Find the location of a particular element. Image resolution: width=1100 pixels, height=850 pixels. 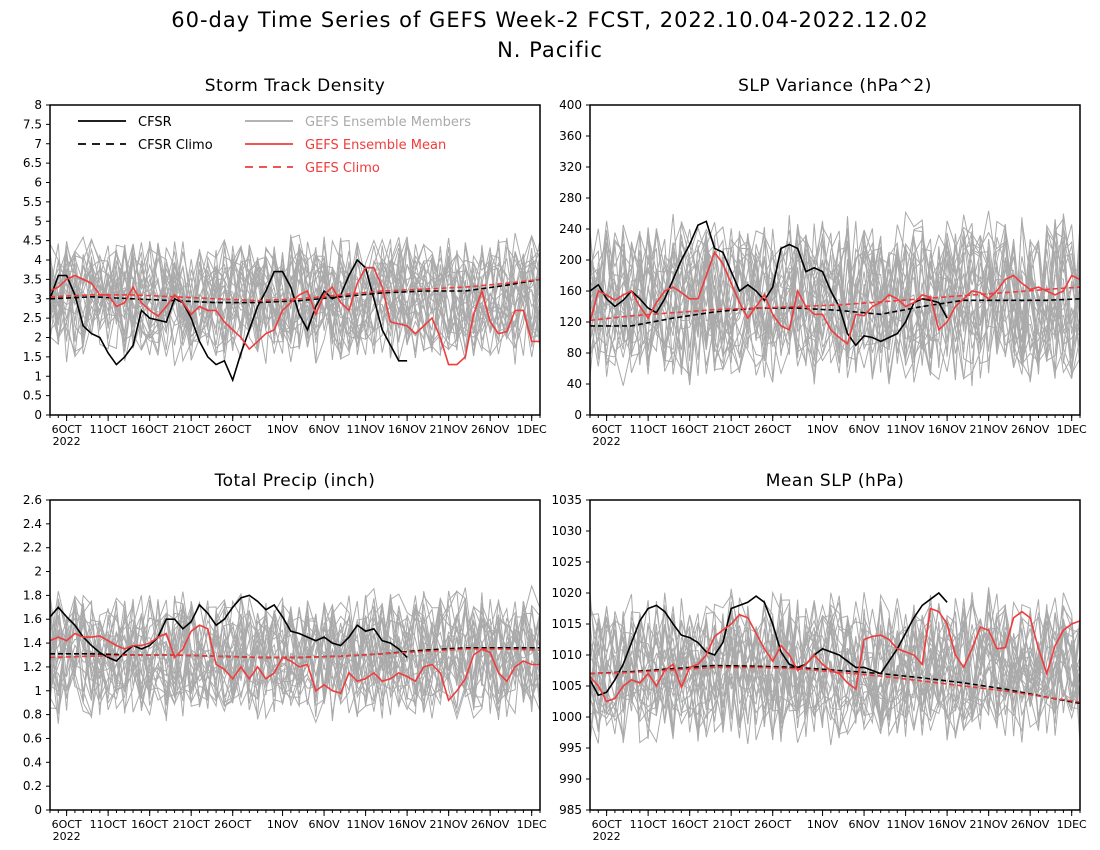

y-tick-label: 2 is located at coordinates (38, 338).